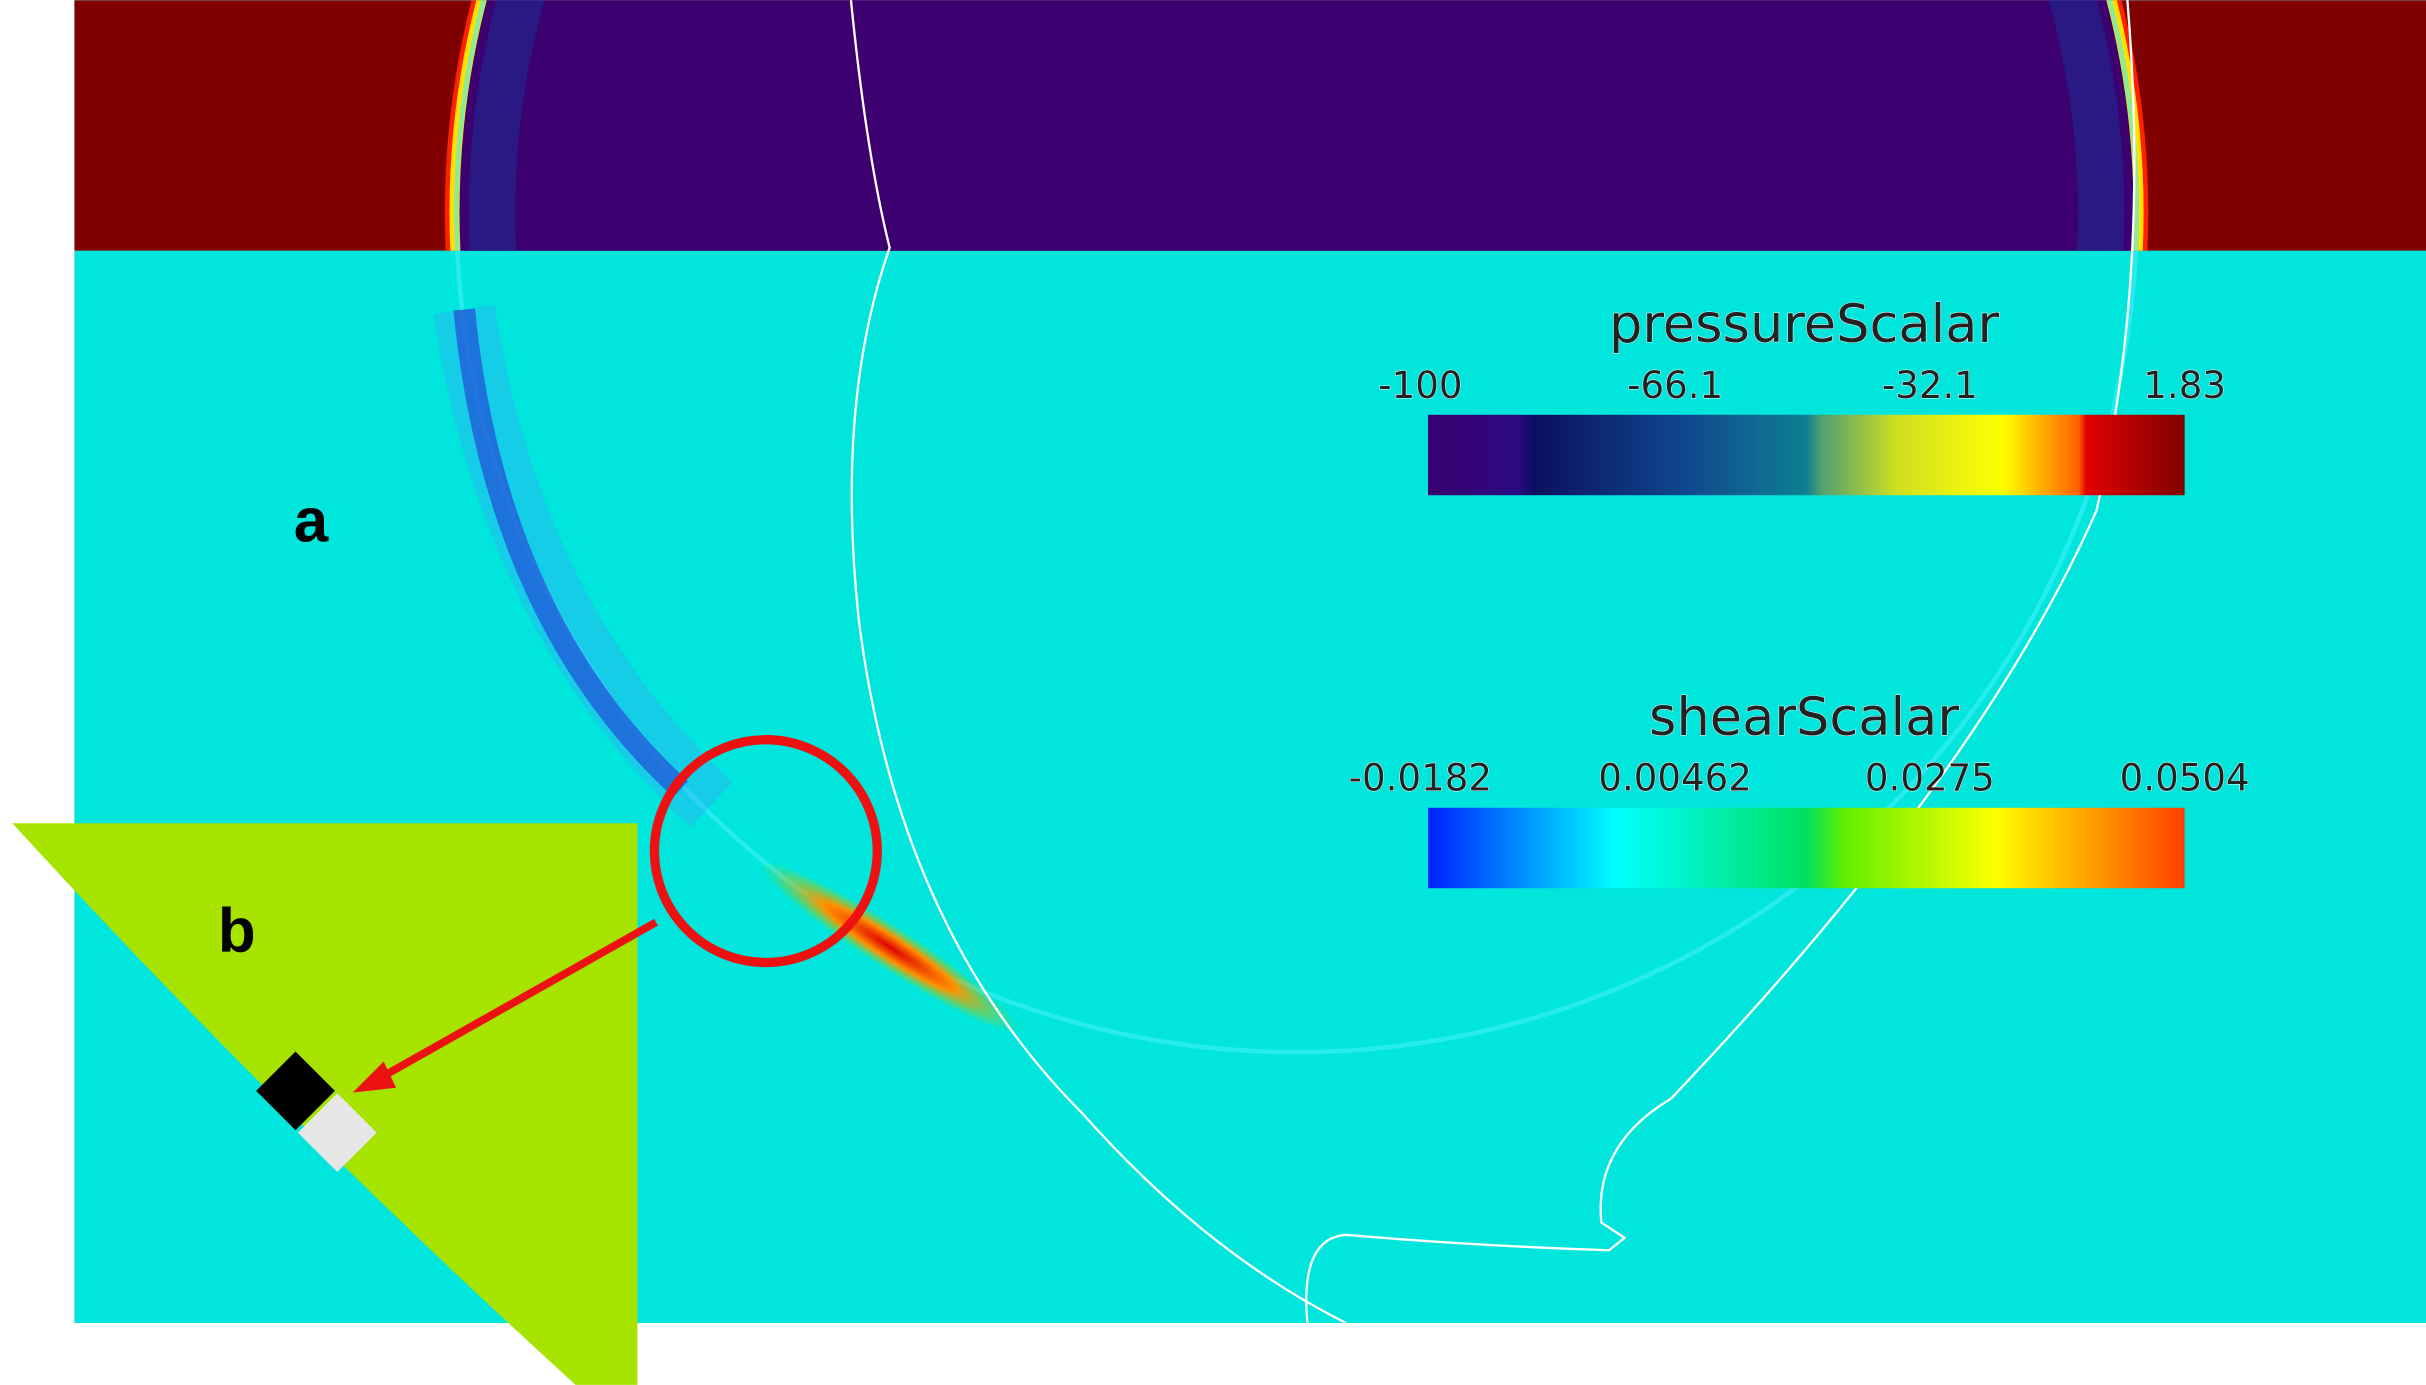 The height and width of the screenshot is (1385, 2426). I want to click on panel-label: b, so click(237, 931).